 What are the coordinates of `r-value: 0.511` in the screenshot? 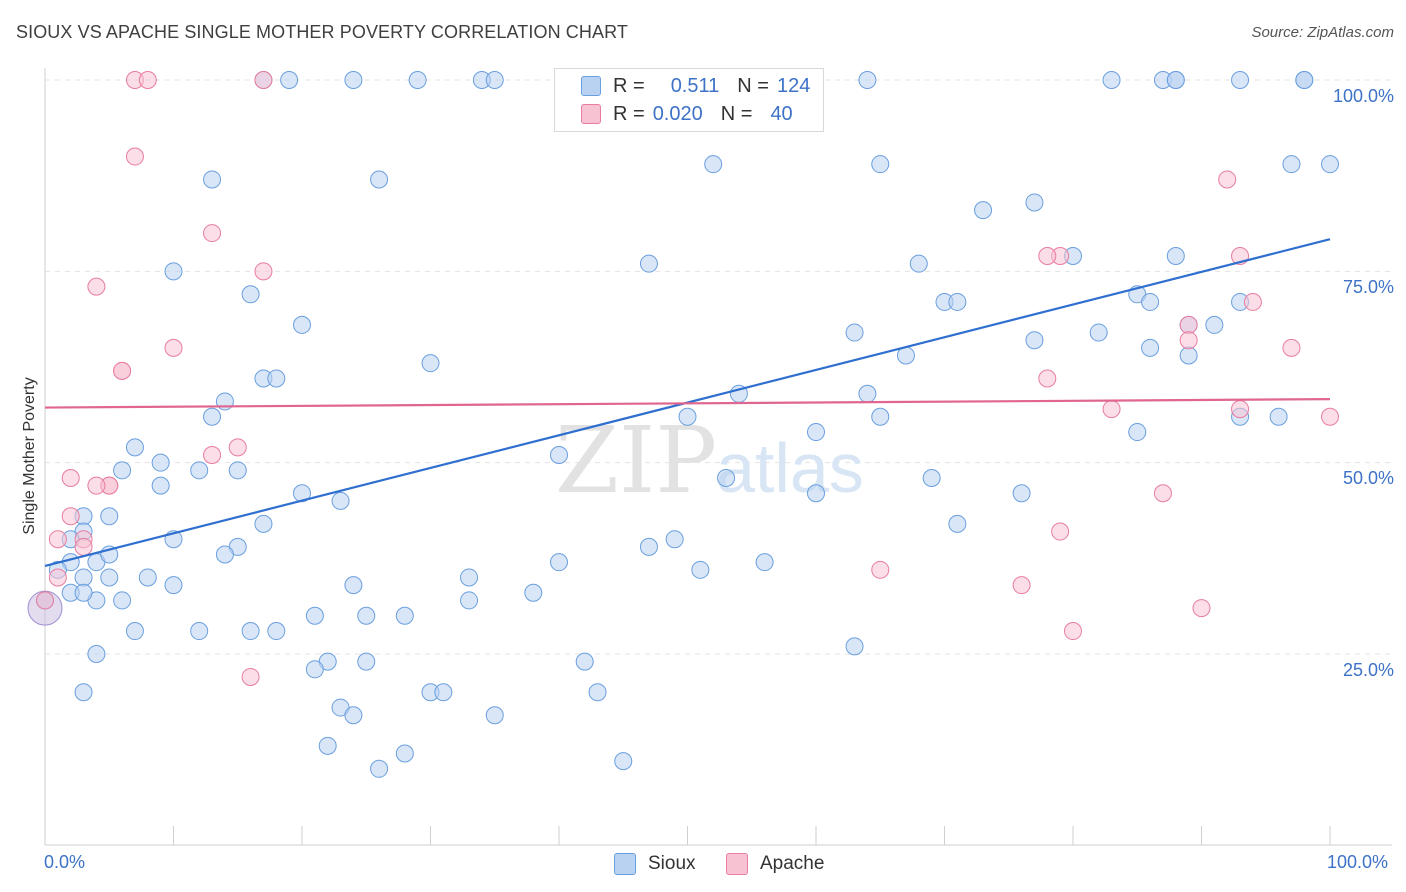 It's located at (695, 85).